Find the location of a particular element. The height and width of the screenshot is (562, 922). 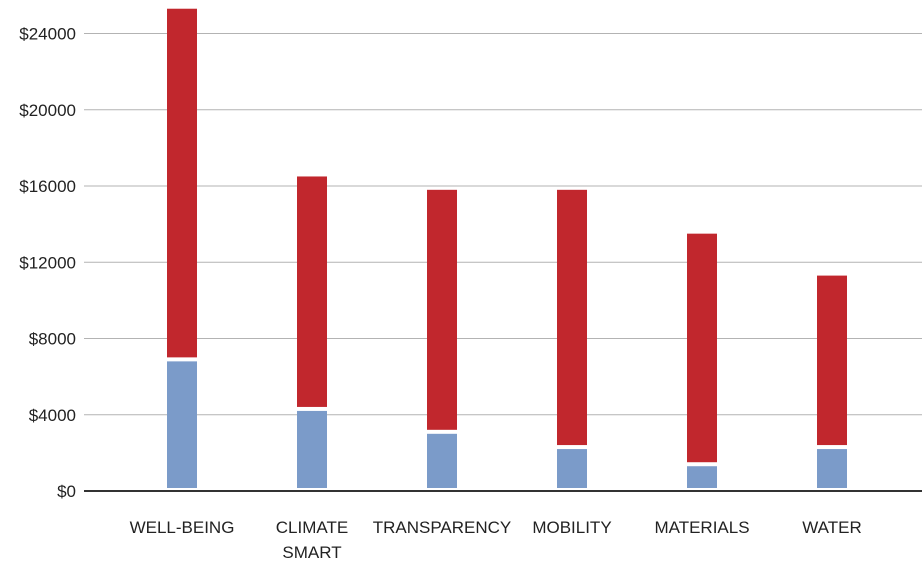

y-tick-label: $24000 is located at coordinates (47, 34).